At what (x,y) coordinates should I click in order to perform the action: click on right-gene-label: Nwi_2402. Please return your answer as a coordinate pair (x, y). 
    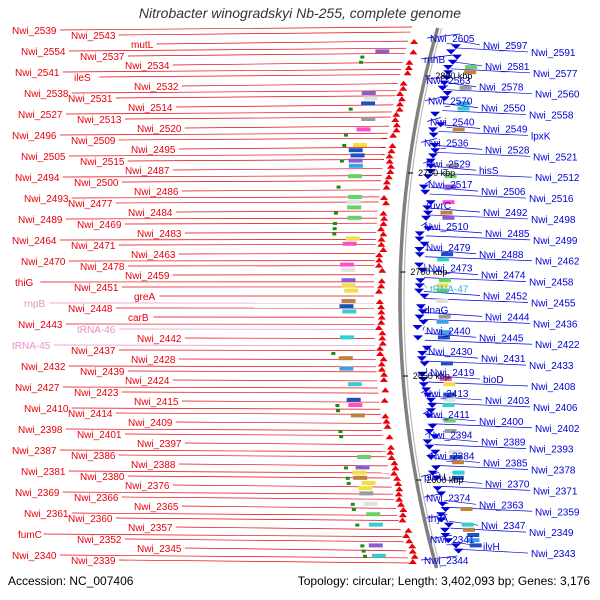
    Looking at the image, I should click on (557, 429).